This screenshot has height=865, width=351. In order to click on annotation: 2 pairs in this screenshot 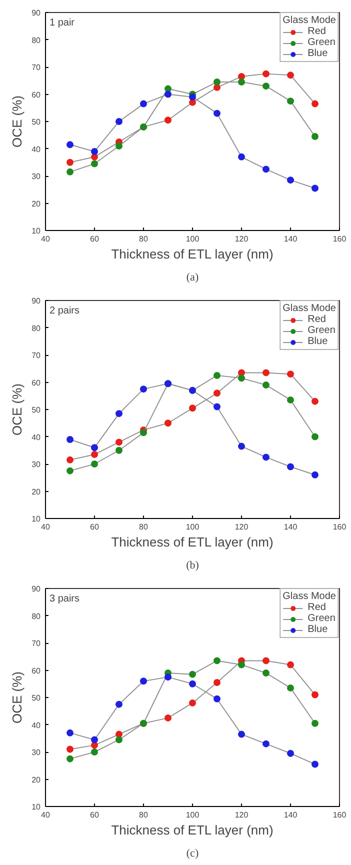, I will do `click(65, 311)`.